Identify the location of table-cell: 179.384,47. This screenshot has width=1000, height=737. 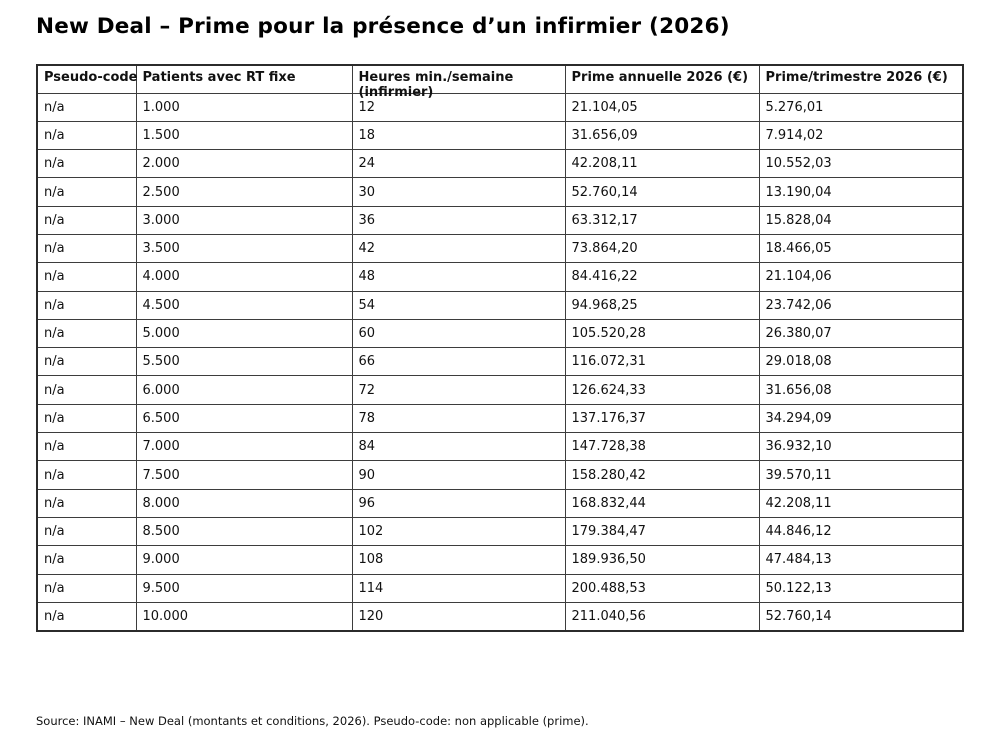
(662, 531).